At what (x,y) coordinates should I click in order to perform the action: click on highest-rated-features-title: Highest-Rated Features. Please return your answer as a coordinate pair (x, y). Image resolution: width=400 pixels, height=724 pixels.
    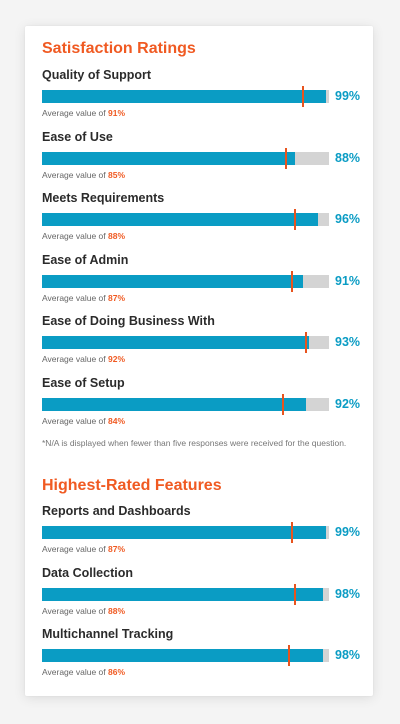
    Looking at the image, I should click on (132, 485).